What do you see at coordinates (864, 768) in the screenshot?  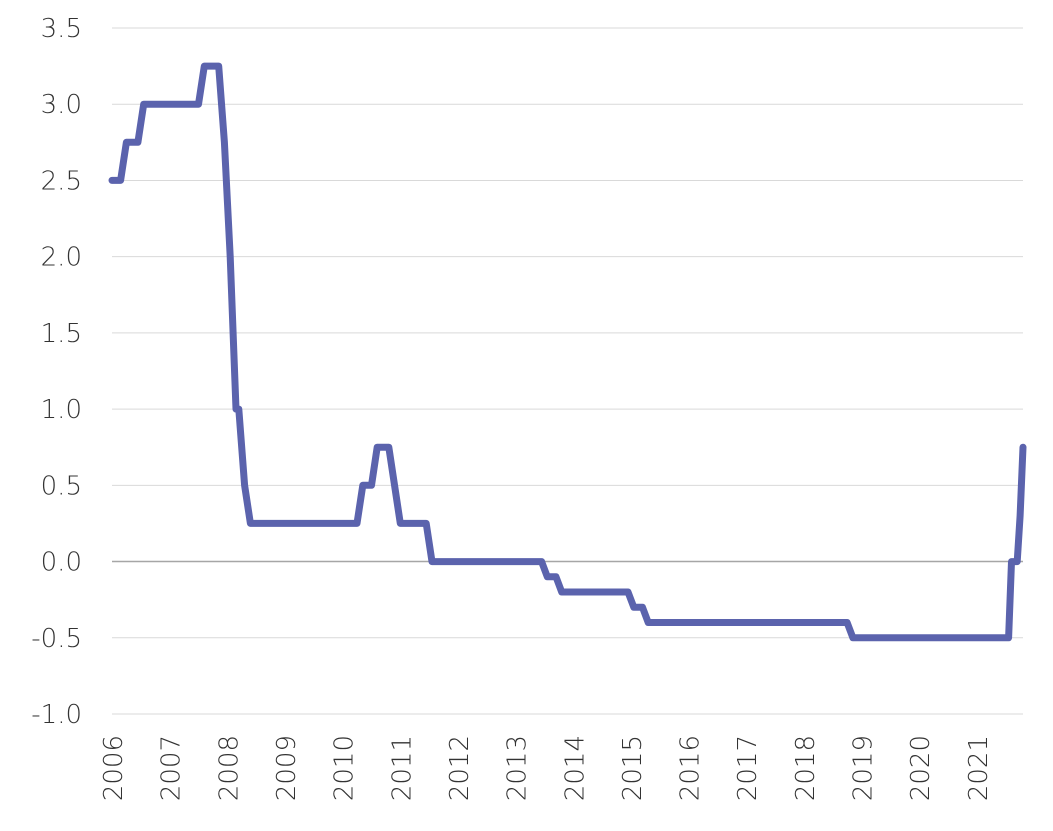 I see `x-tick-label: 2019` at bounding box center [864, 768].